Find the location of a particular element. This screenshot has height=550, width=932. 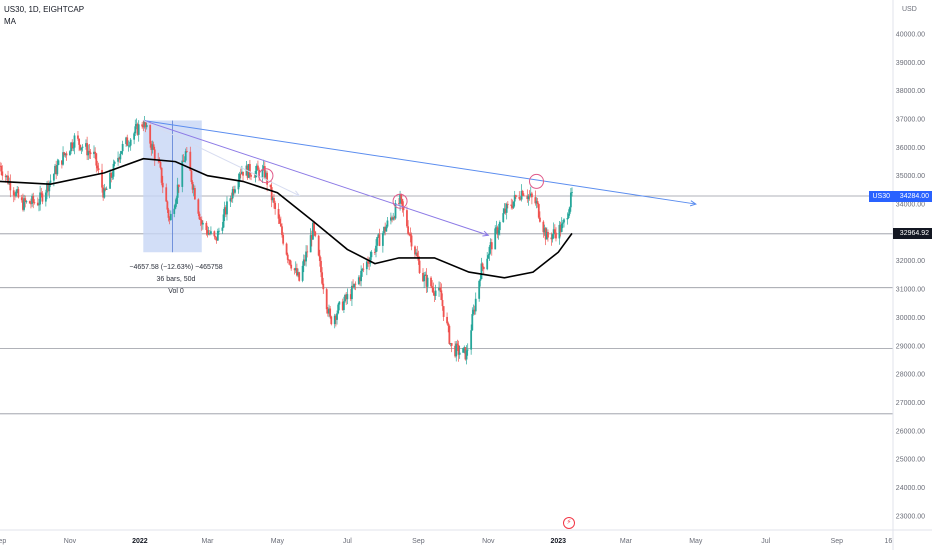

price-tick: 34000.00 is located at coordinates (910, 205).